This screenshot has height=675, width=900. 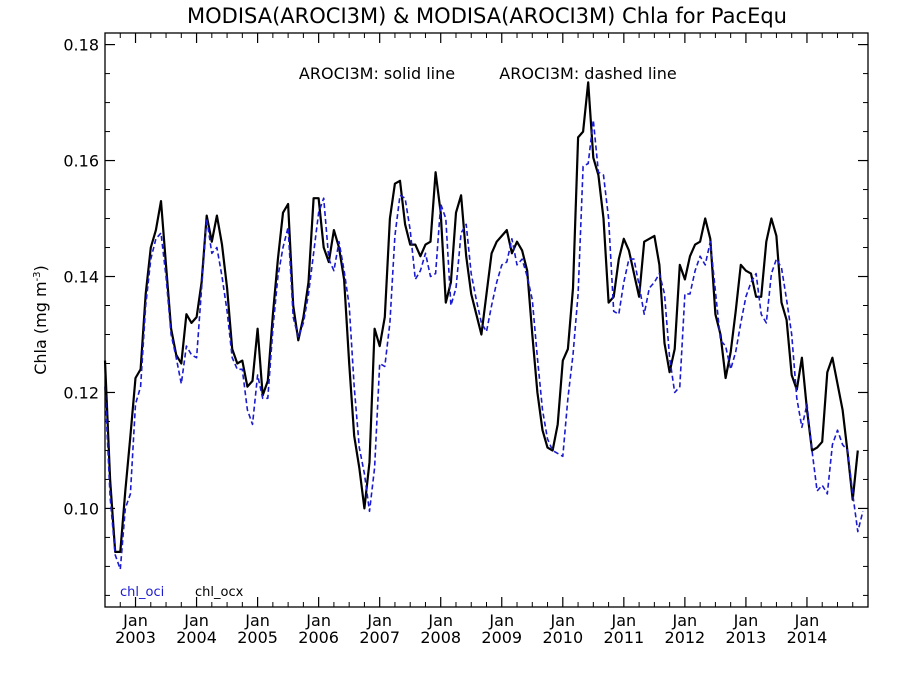 What do you see at coordinates (440, 637) in the screenshot?
I see `x-tick-year: 2008` at bounding box center [440, 637].